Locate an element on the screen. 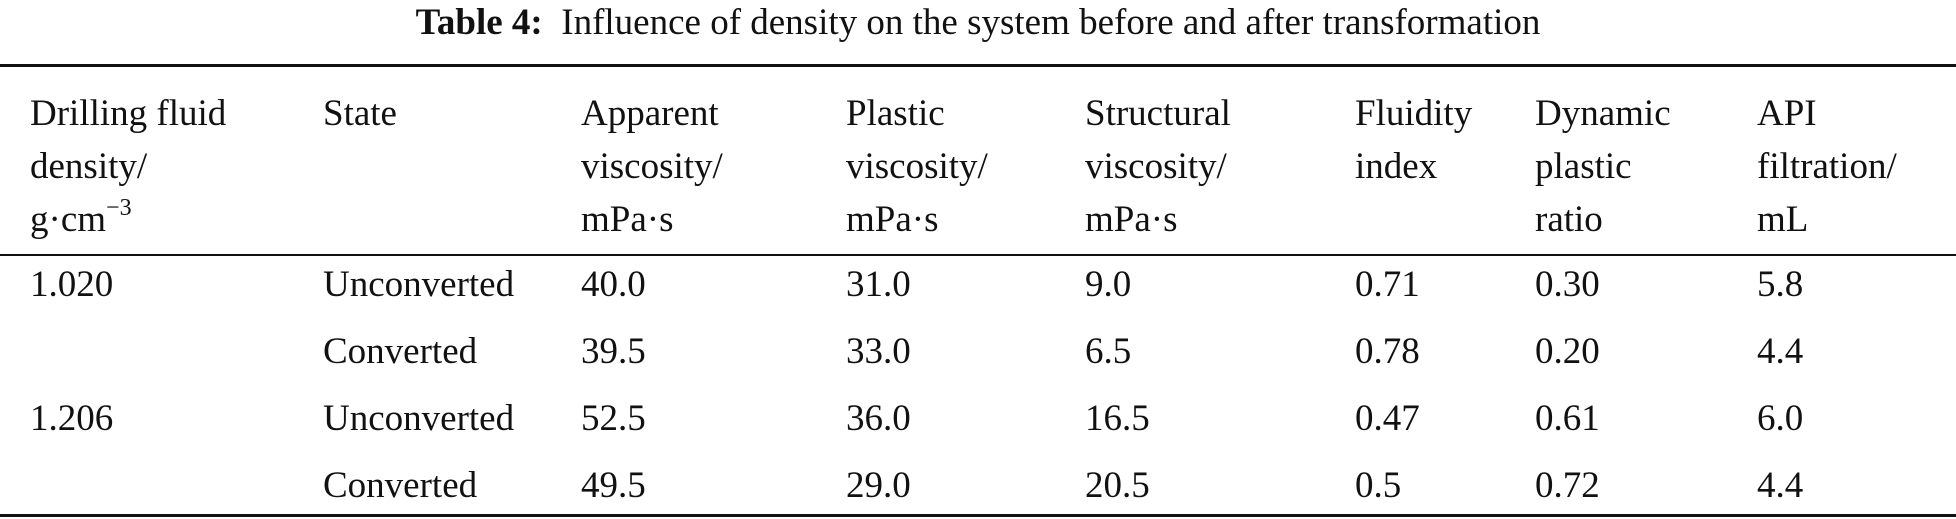  cell-api-filtration: 5.8 is located at coordinates (1780, 284).